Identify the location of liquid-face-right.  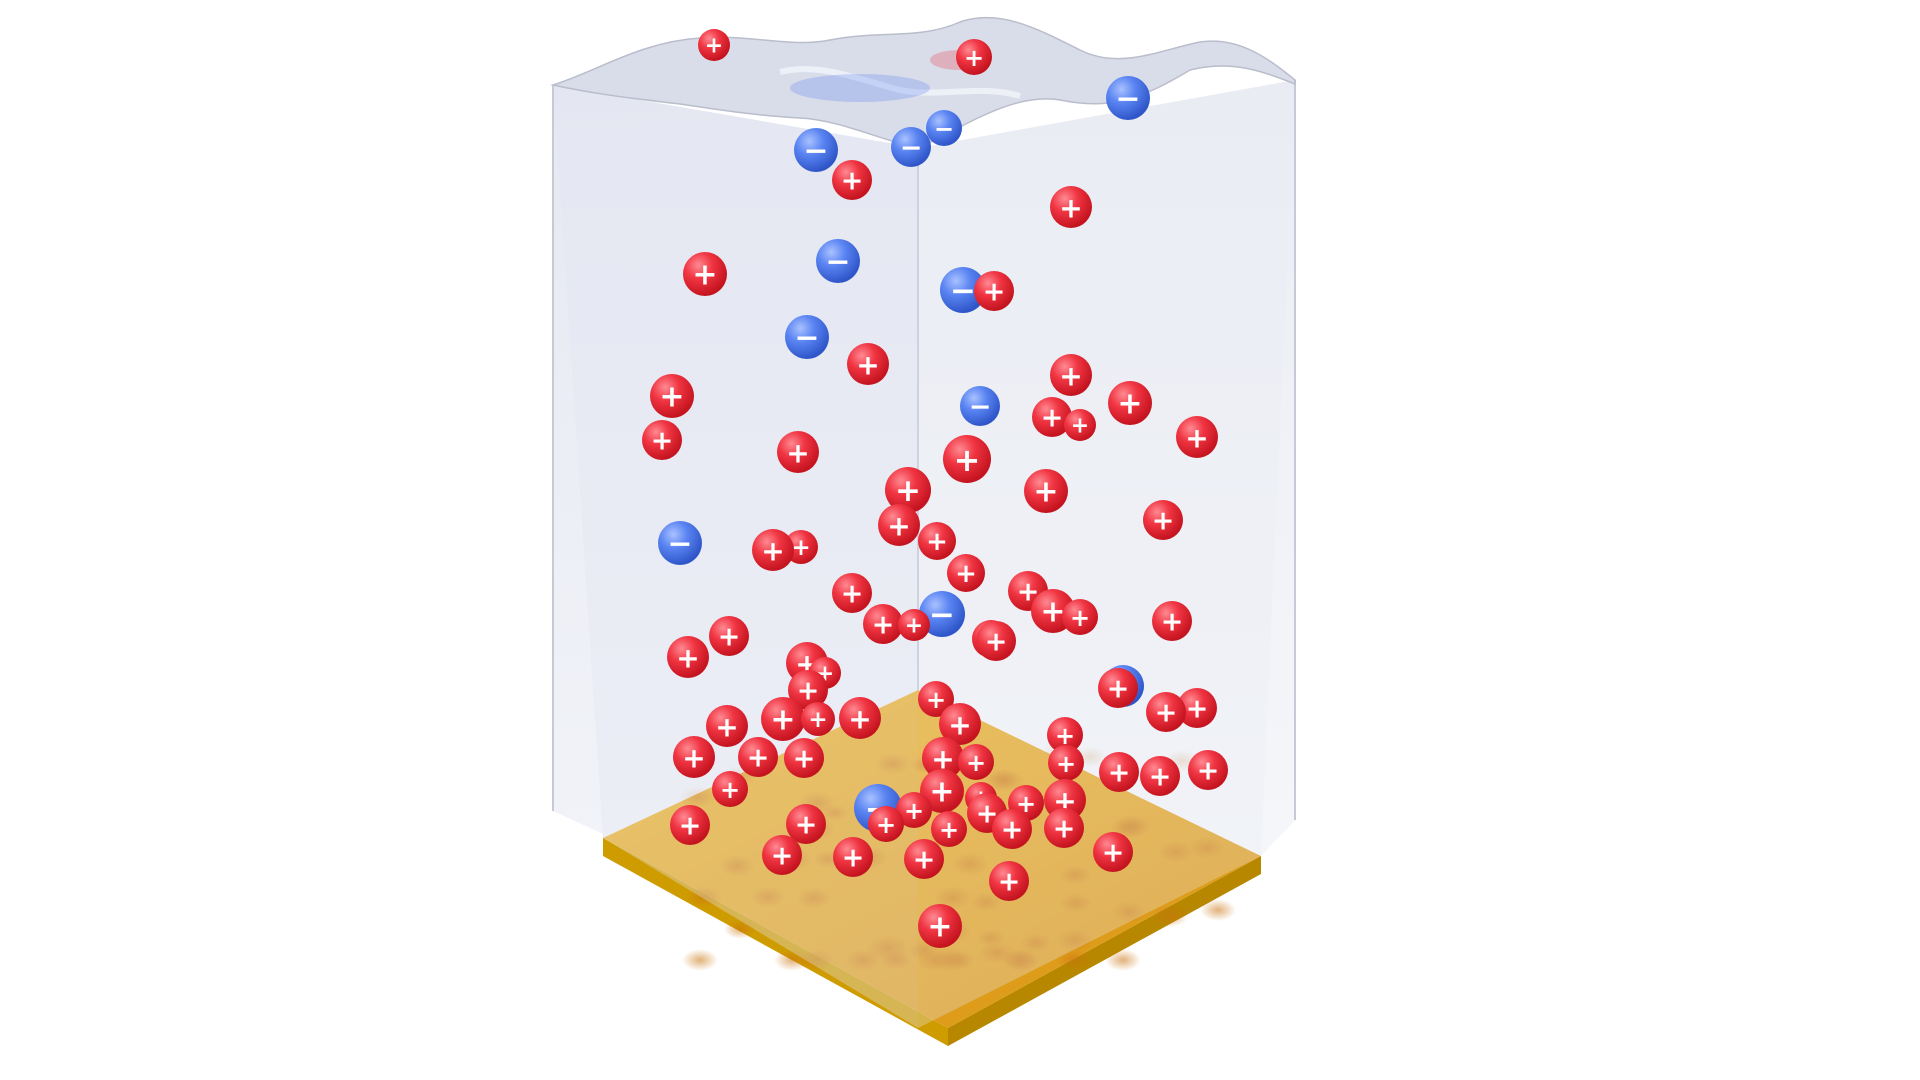
(1106, 468).